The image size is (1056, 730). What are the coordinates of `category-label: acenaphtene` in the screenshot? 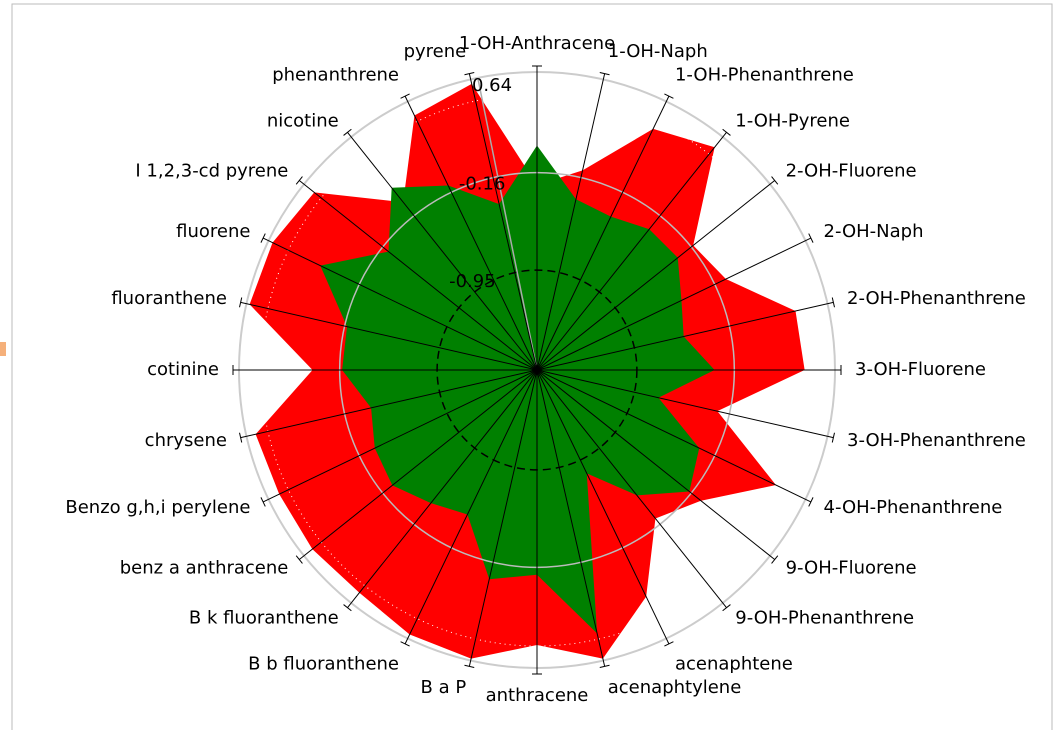 It's located at (734, 664).